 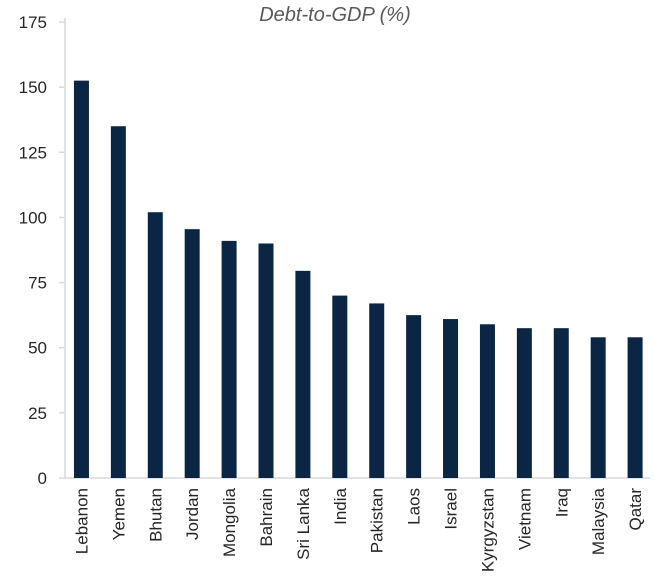 What do you see at coordinates (266, 360) in the screenshot?
I see `bar-bahrain` at bounding box center [266, 360].